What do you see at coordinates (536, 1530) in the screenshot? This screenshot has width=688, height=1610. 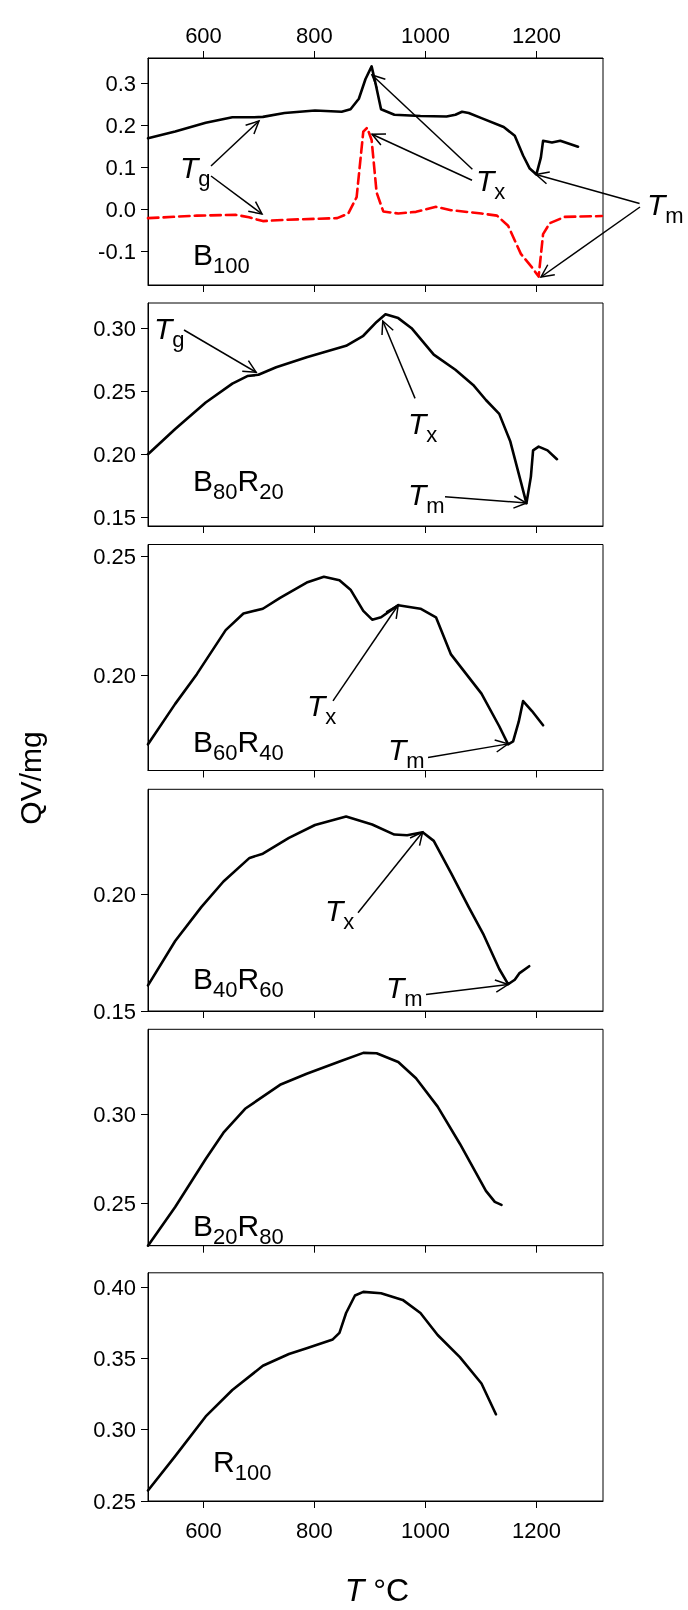 I see `x-tick-label: 1200` at bounding box center [536, 1530].